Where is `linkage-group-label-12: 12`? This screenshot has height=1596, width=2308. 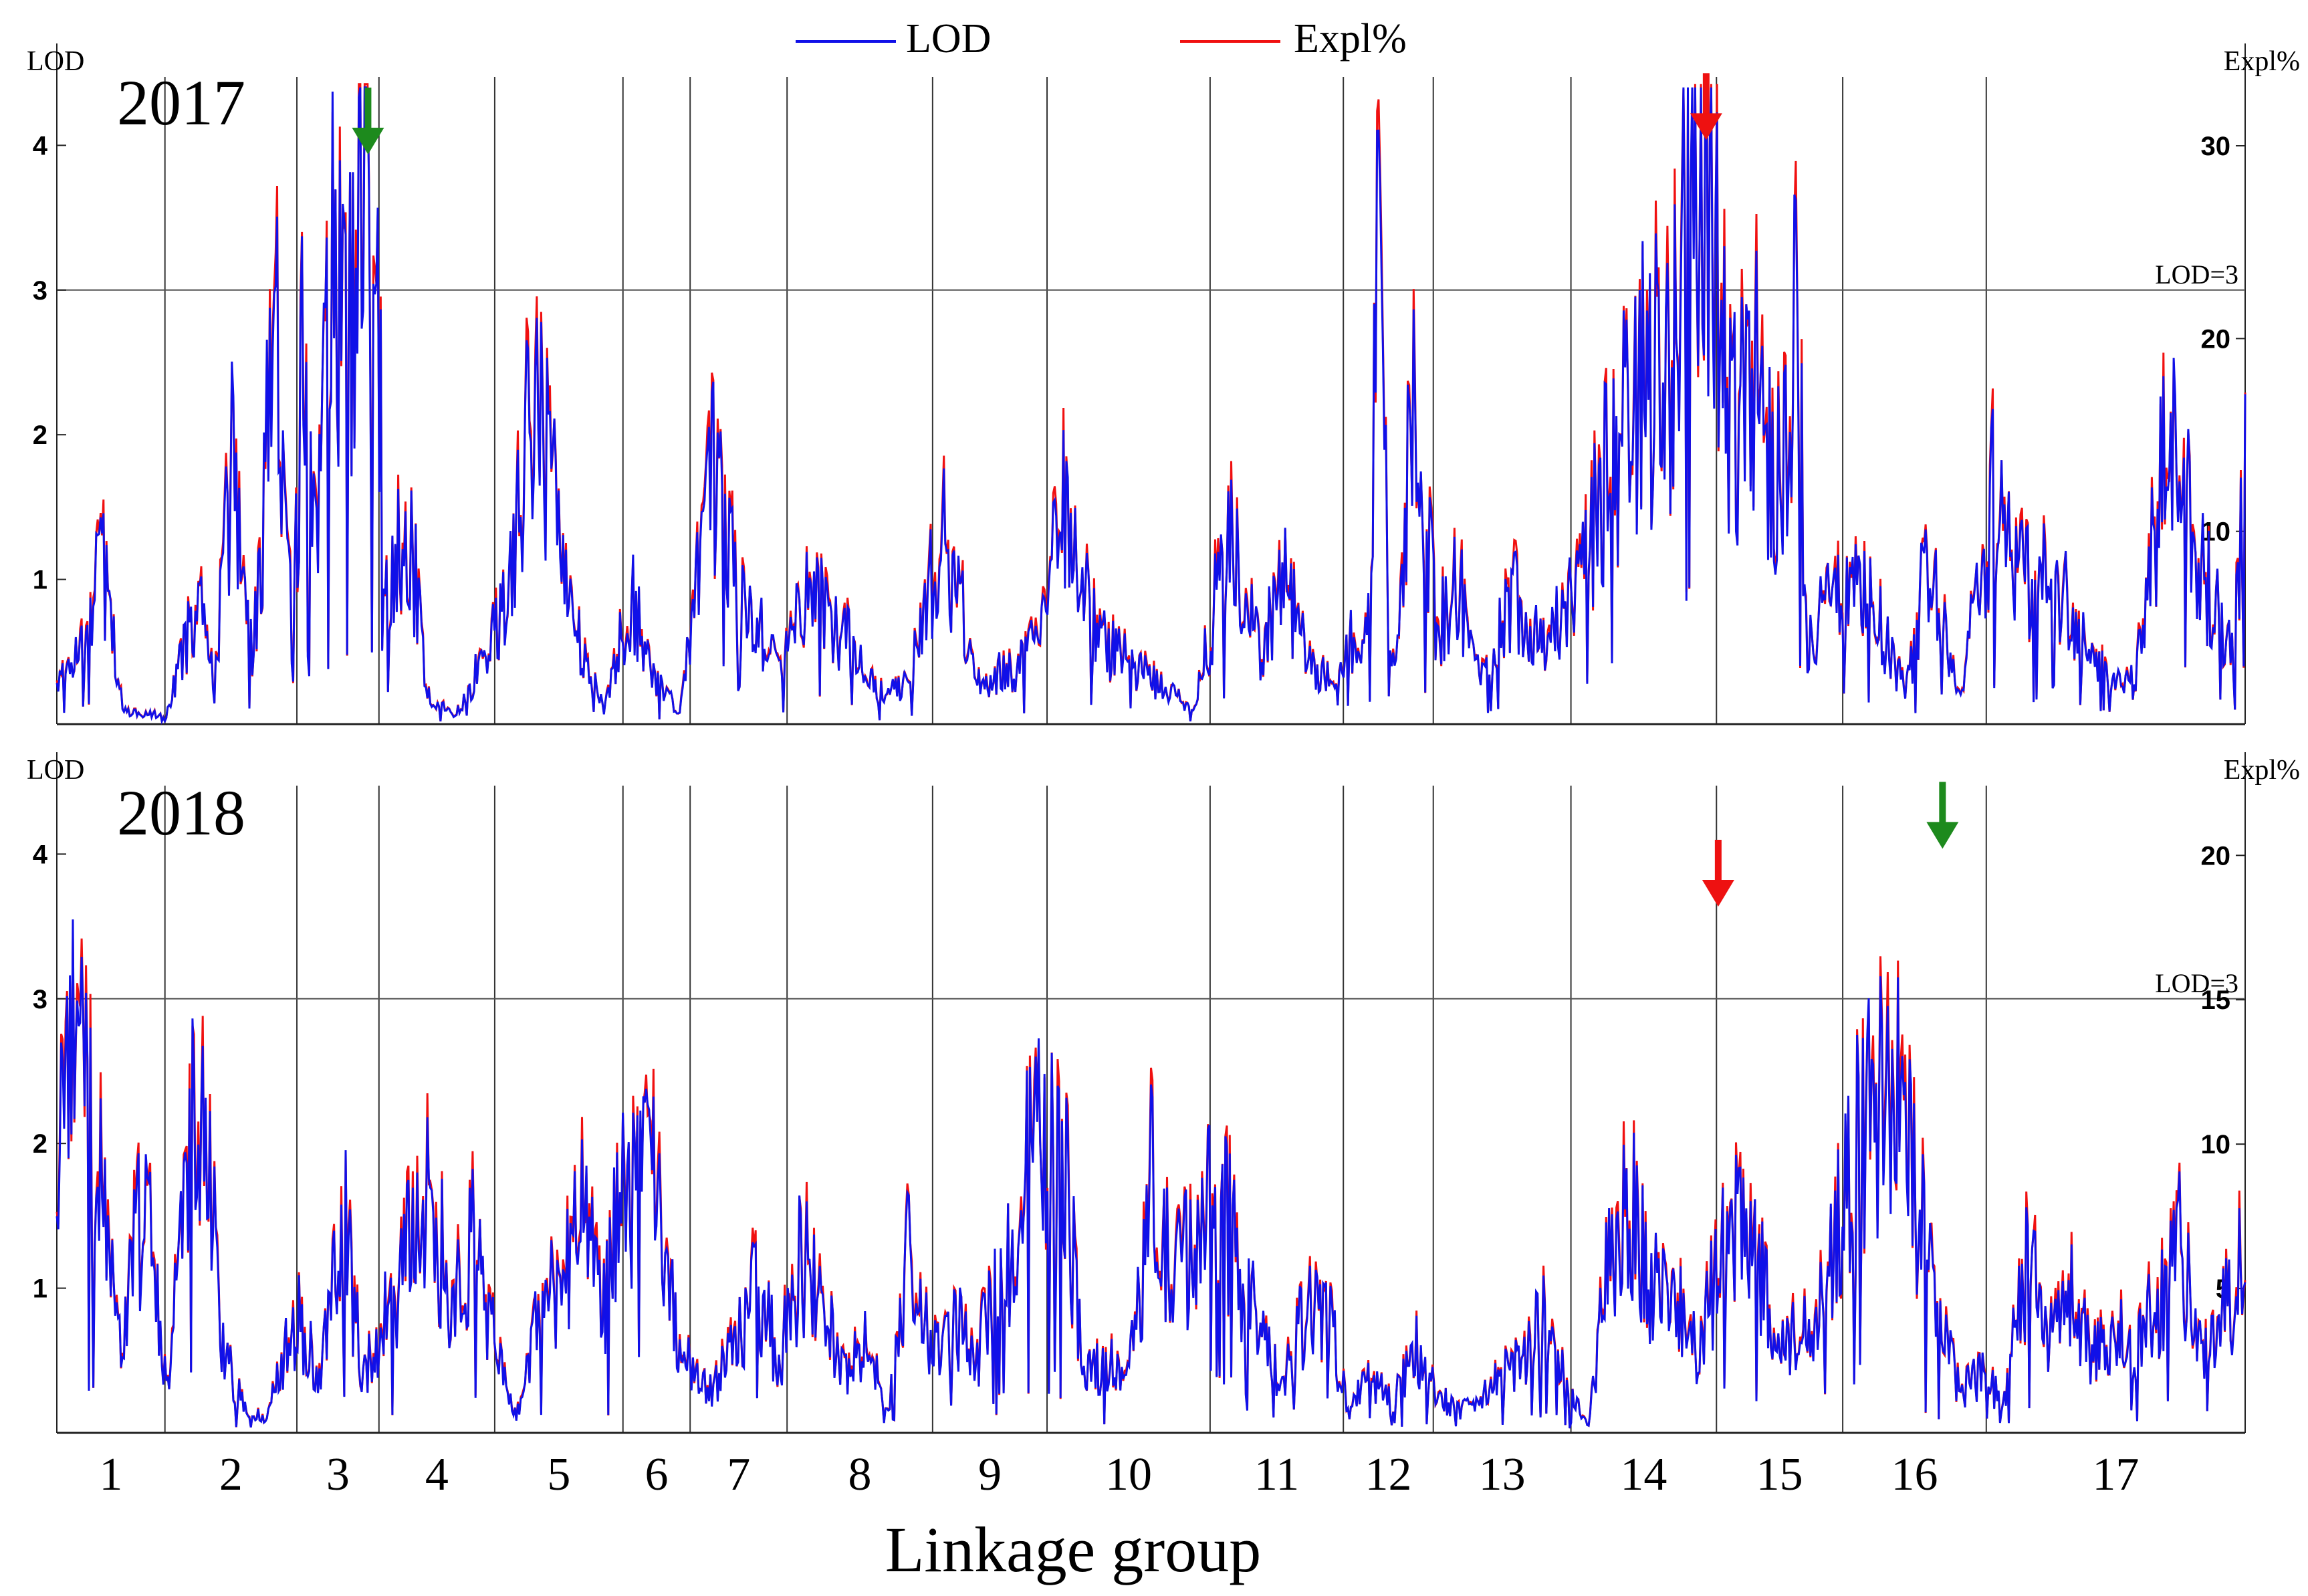 linkage-group-label-12: 12 is located at coordinates (1388, 1474).